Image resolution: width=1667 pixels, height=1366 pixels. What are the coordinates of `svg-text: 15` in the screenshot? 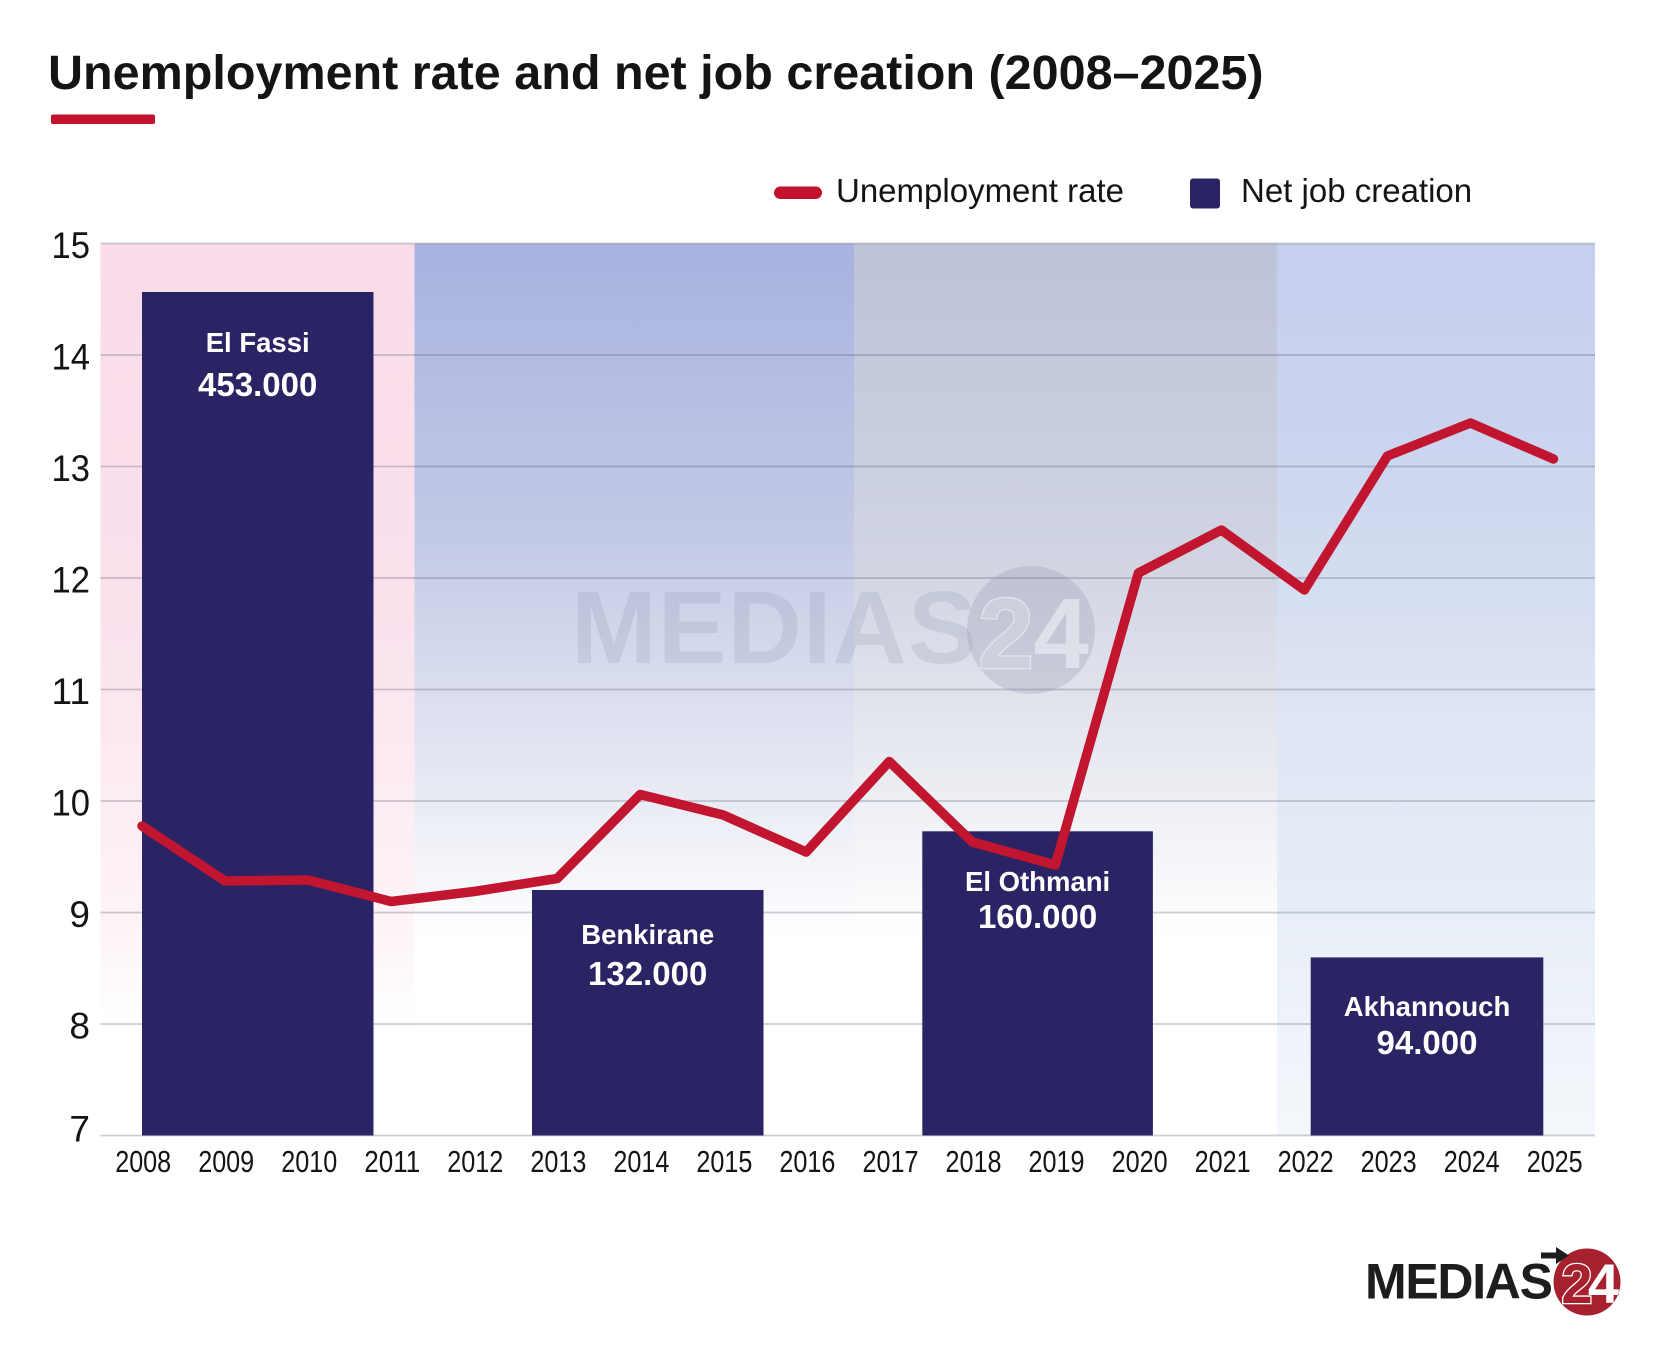 It's located at (71, 245).